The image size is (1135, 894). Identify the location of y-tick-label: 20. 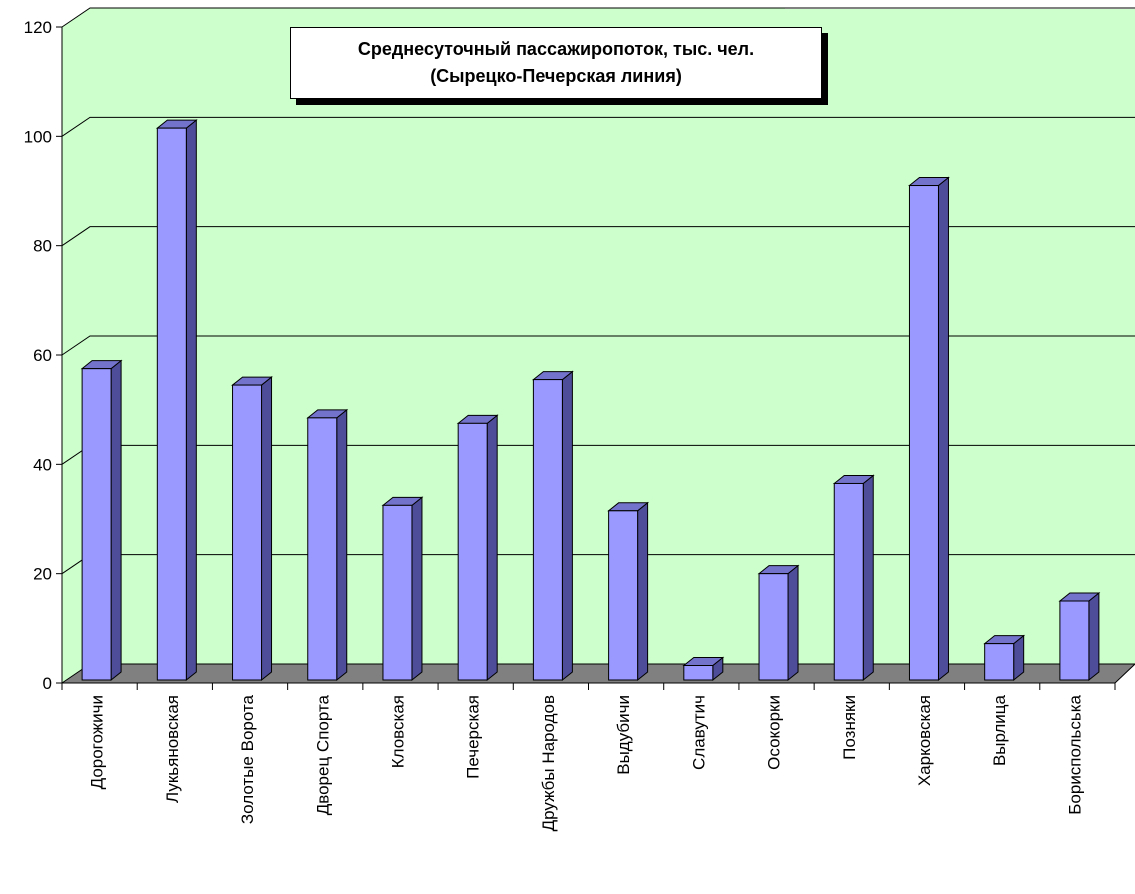
(42, 574).